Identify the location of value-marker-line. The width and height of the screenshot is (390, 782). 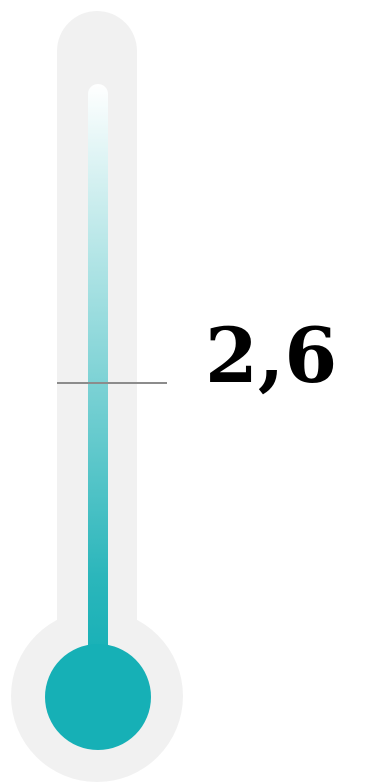
(112, 383).